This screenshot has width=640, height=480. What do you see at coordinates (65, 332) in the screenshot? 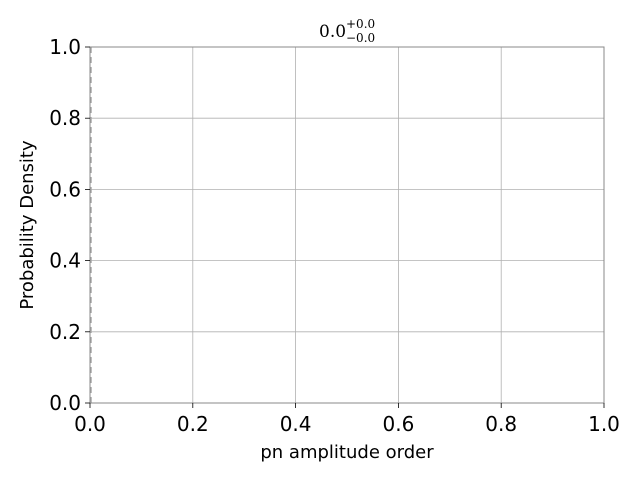
I see `y-tick-label: 0.2` at bounding box center [65, 332].